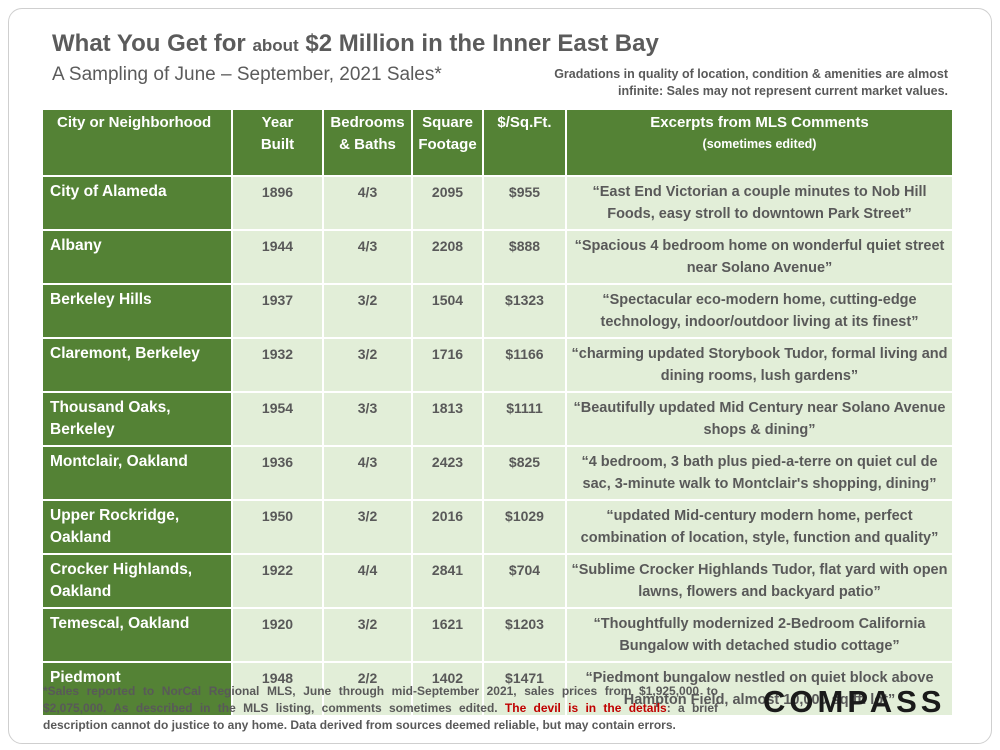 Image resolution: width=1000 pixels, height=750 pixels. What do you see at coordinates (278, 472) in the screenshot?
I see `cell-year-built: 1936` at bounding box center [278, 472].